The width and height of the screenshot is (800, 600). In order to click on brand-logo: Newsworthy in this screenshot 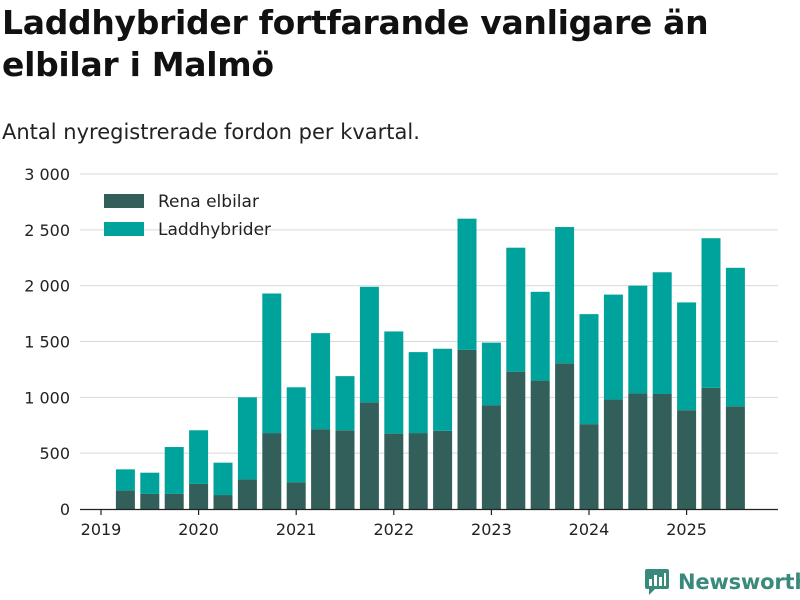, I will do `click(722, 582)`.